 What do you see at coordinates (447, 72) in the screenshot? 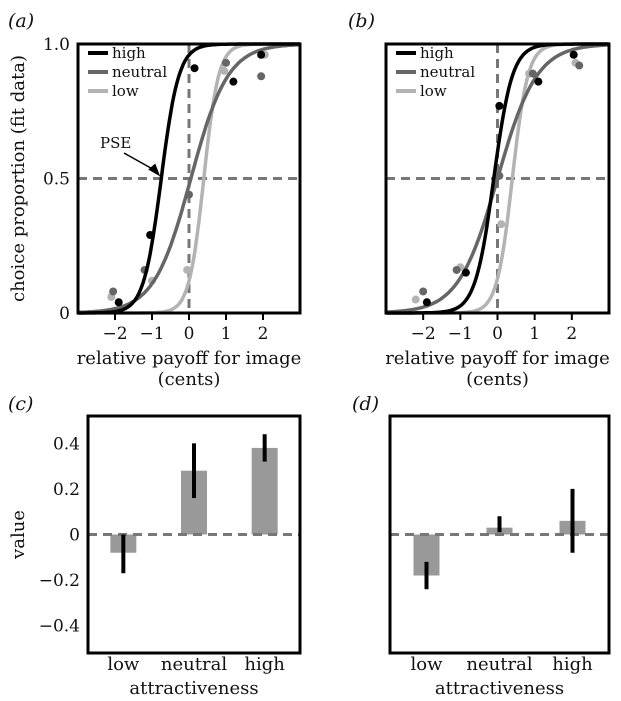
I see `panel-b-legend-neutral: neutral` at bounding box center [447, 72].